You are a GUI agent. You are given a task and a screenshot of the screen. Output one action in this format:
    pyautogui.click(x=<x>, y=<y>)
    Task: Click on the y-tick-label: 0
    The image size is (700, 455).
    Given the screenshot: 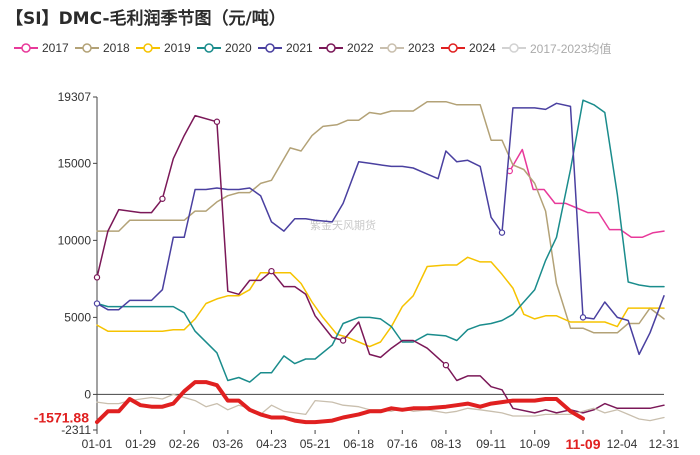 What is the action you would take?
    pyautogui.click(x=87, y=394)
    